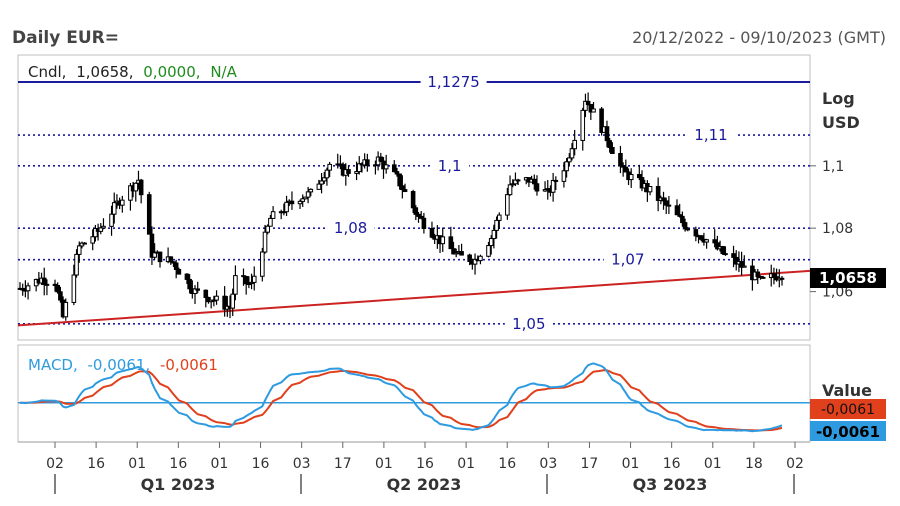 This screenshot has width=900, height=506. I want to click on level-label: 1,11, so click(710, 135).